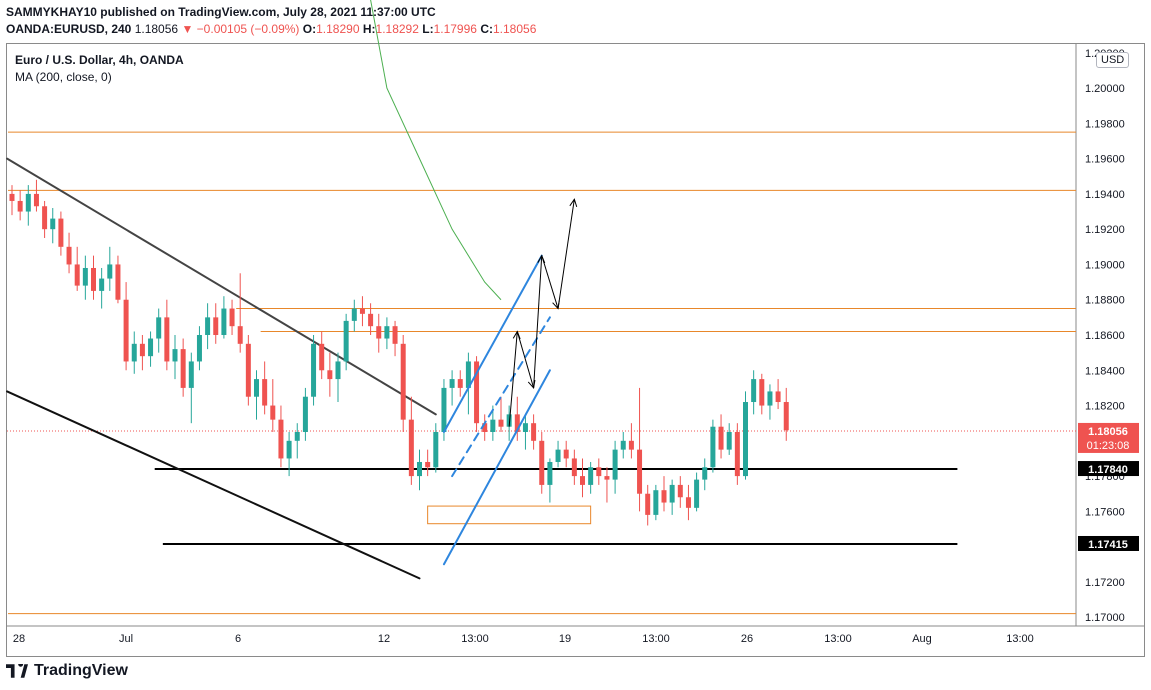 Image resolution: width=1151 pixels, height=690 pixels. What do you see at coordinates (922, 639) in the screenshot?
I see `x-tick-label: Aug` at bounding box center [922, 639].